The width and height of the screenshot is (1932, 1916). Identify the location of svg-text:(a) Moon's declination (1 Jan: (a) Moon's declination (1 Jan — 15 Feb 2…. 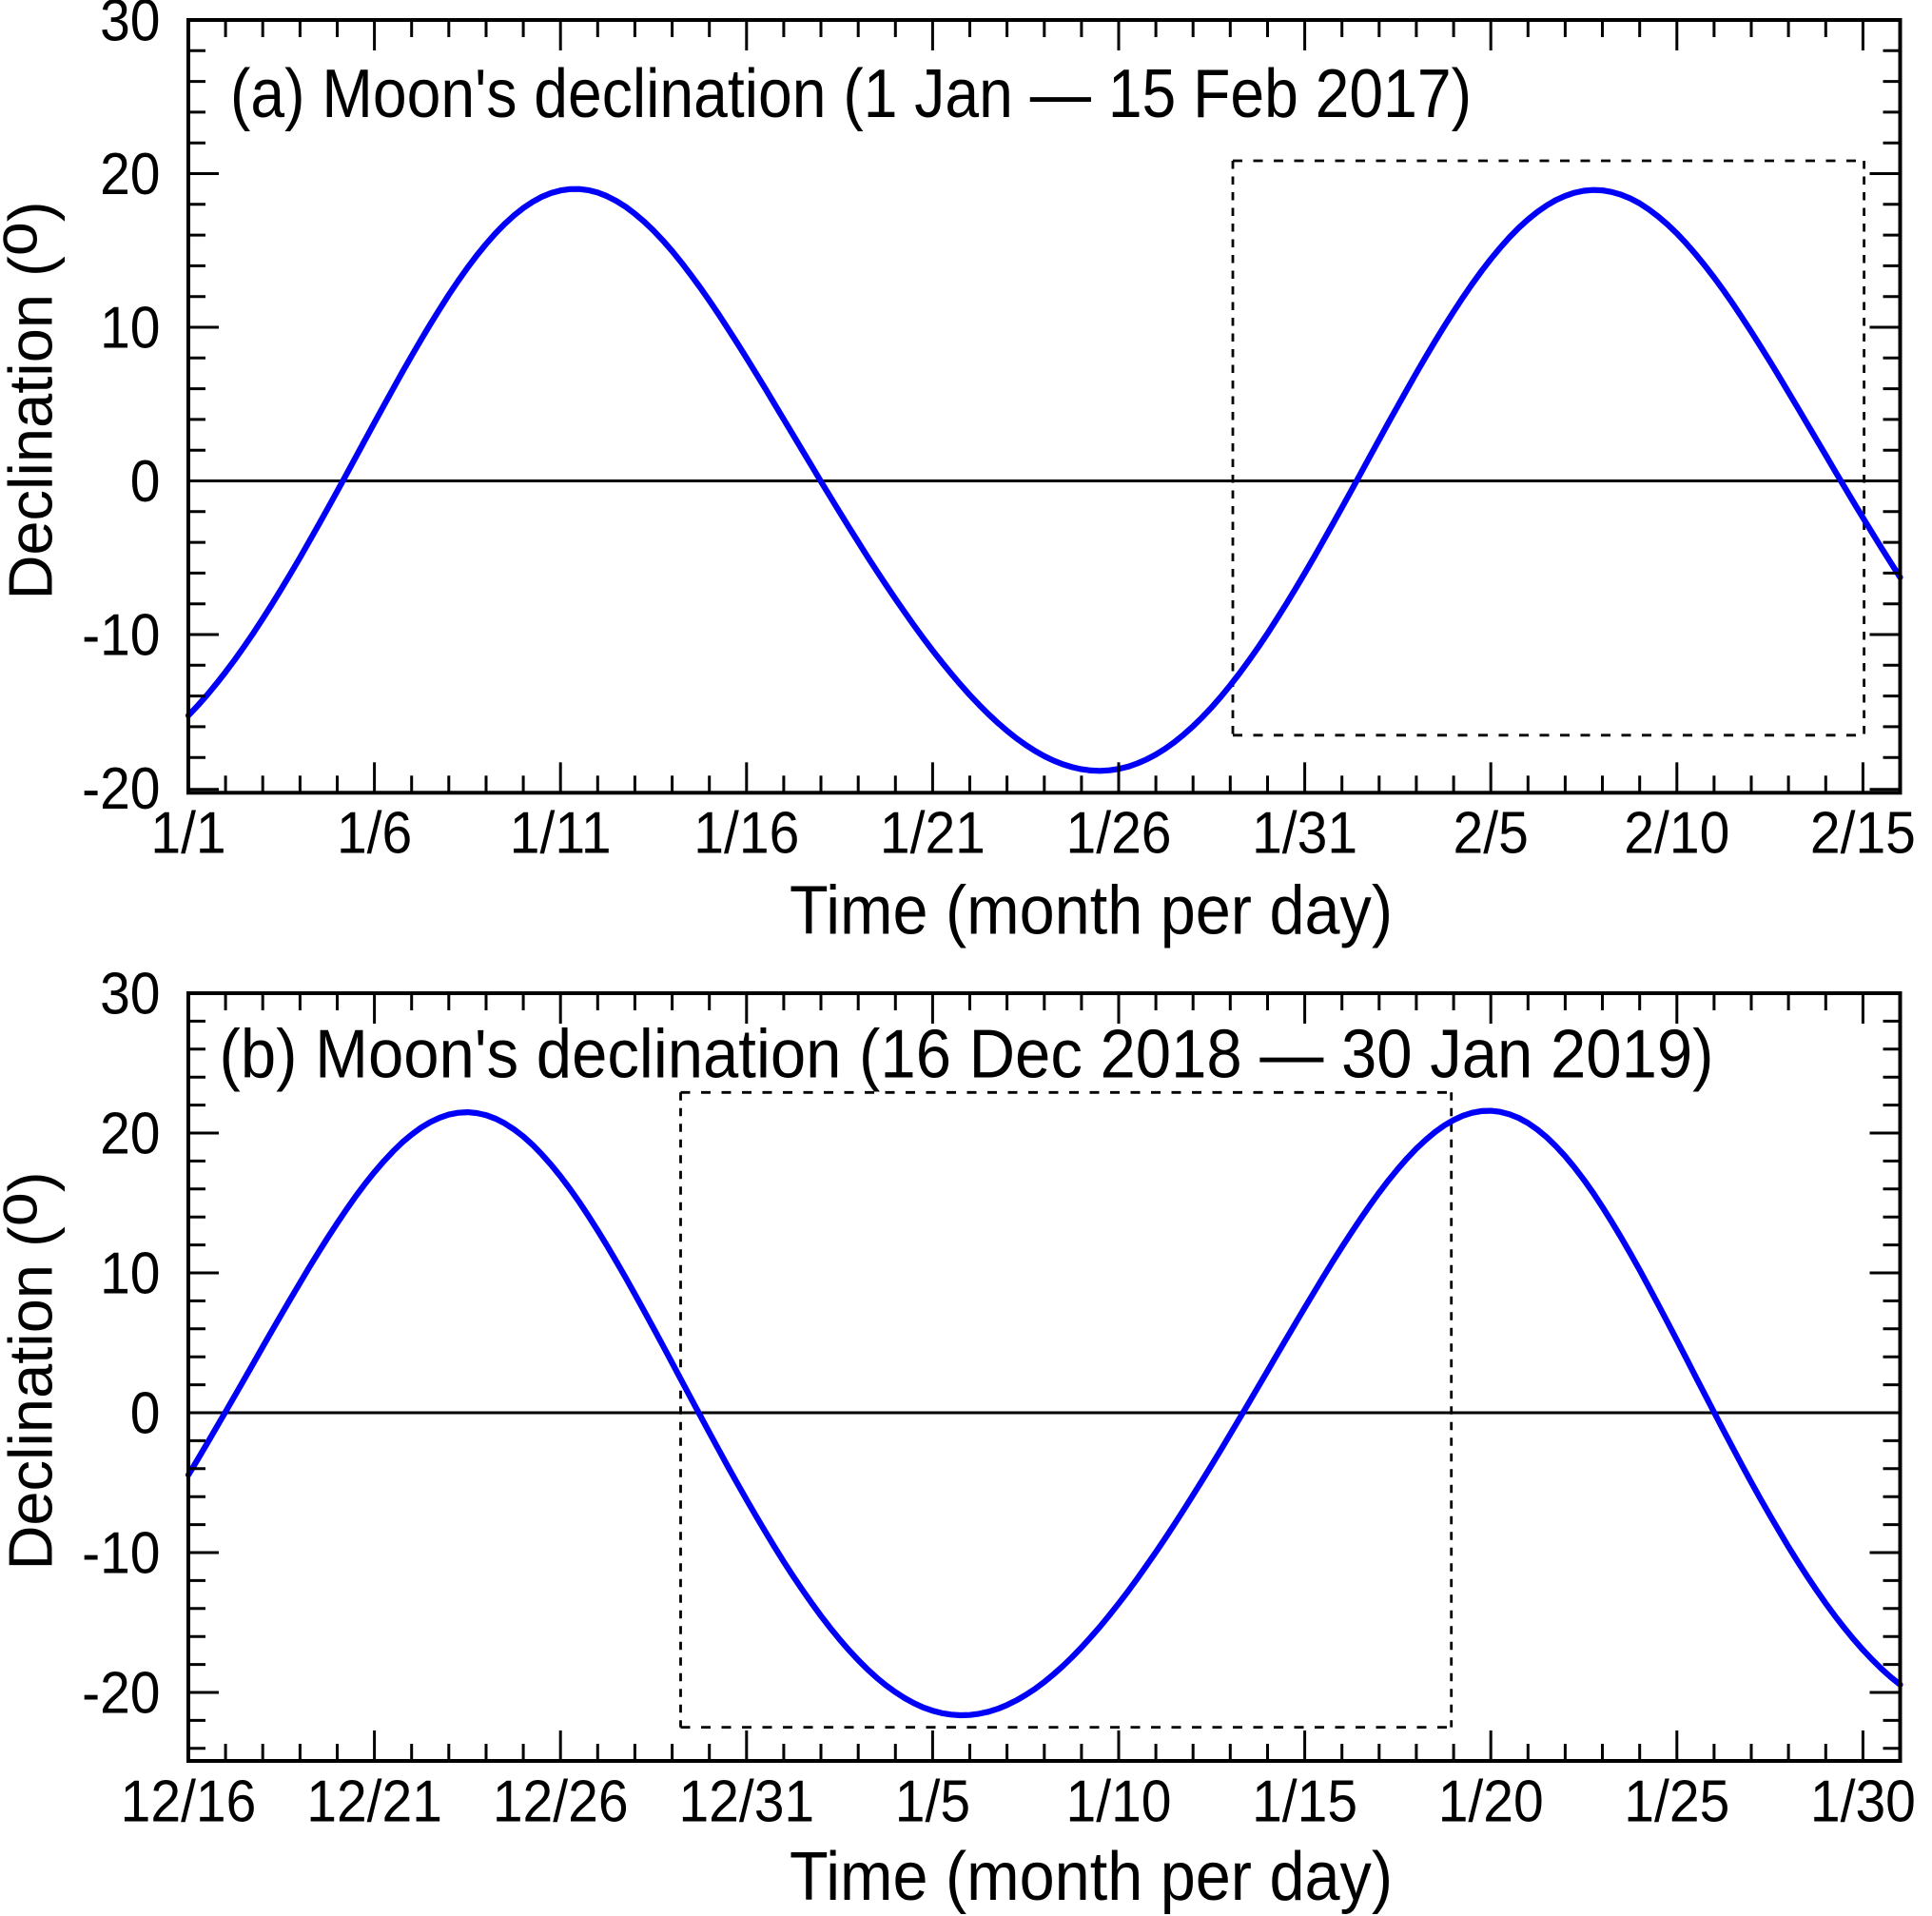
(851, 94).